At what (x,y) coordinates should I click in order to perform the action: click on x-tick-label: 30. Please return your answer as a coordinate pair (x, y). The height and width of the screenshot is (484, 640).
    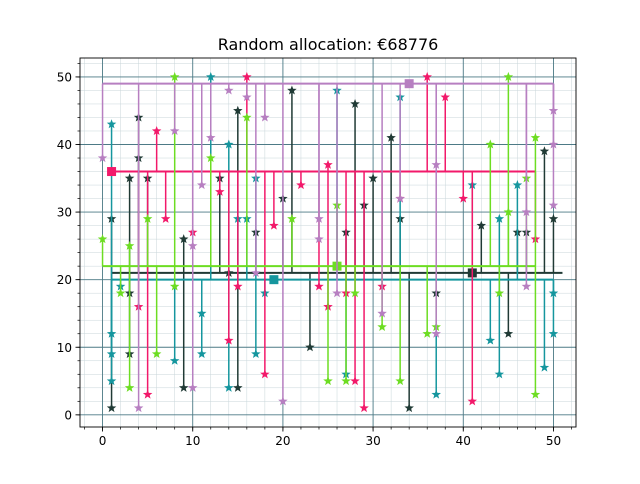
    Looking at the image, I should click on (372, 441).